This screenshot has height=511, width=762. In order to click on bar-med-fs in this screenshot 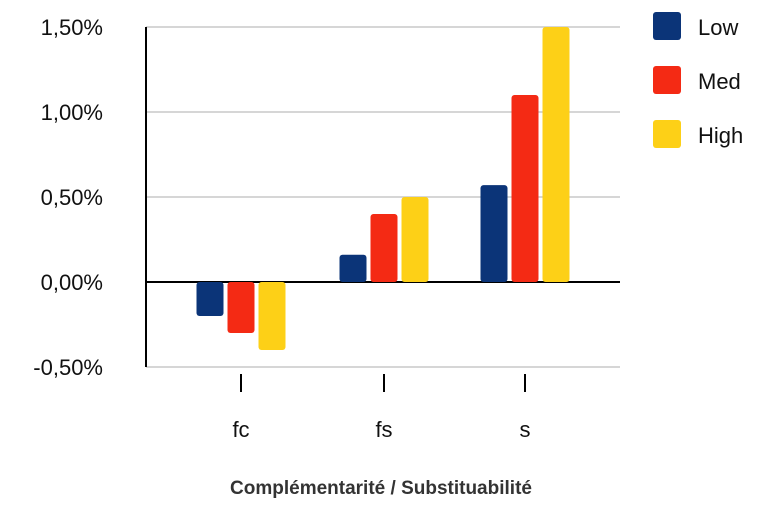, I will do `click(384, 248)`.